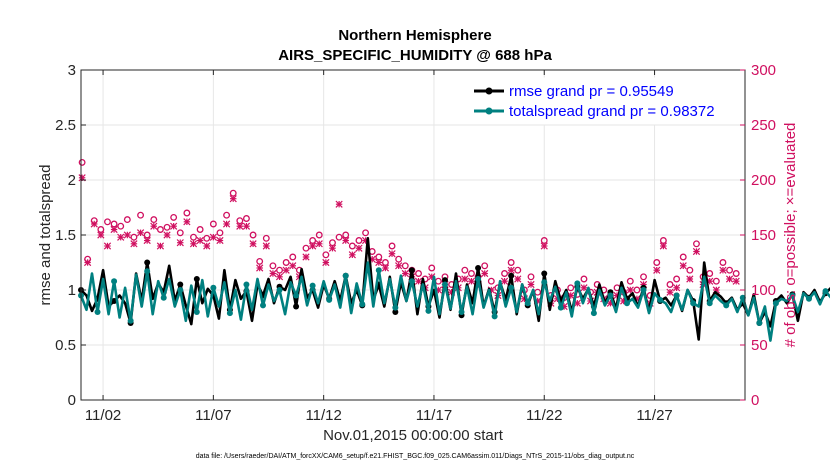 The image size is (830, 470). What do you see at coordinates (763, 180) in the screenshot?
I see `right-y-tick-label-4: 200` at bounding box center [763, 180].